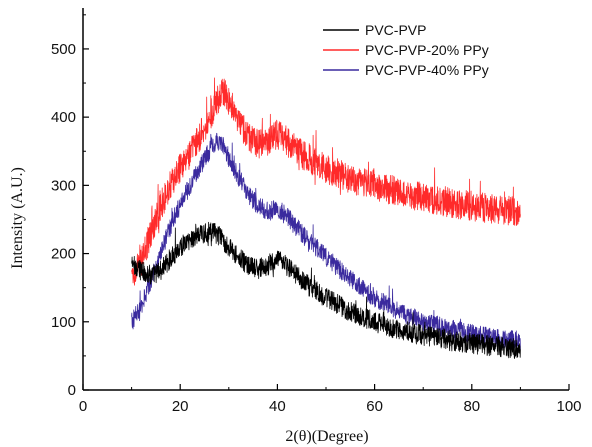 This screenshot has height=447, width=592. What do you see at coordinates (63, 117) in the screenshot?
I see `y-tick-label: 400` at bounding box center [63, 117].